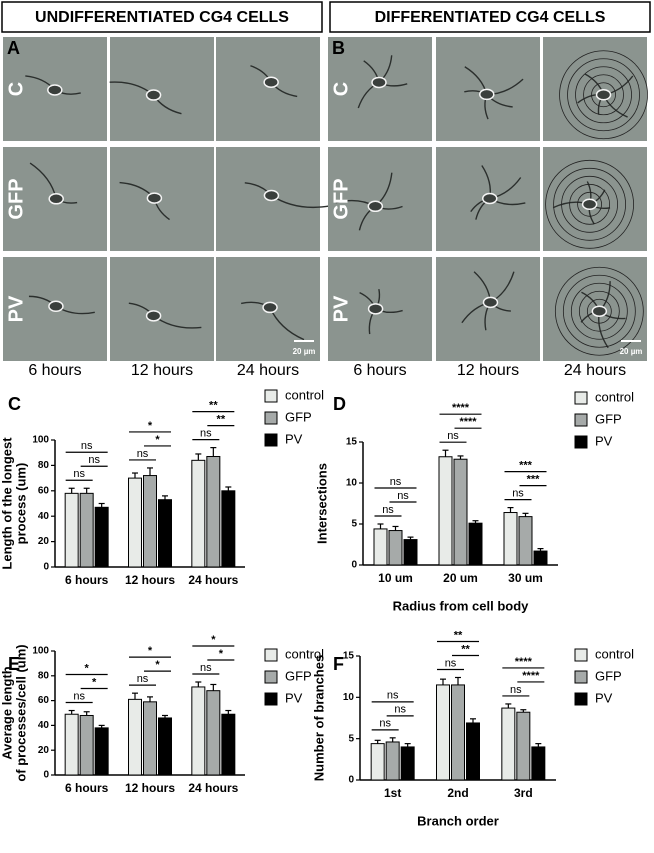 The image size is (654, 853). I want to click on y-axis-label: Number of branches, so click(318, 718).